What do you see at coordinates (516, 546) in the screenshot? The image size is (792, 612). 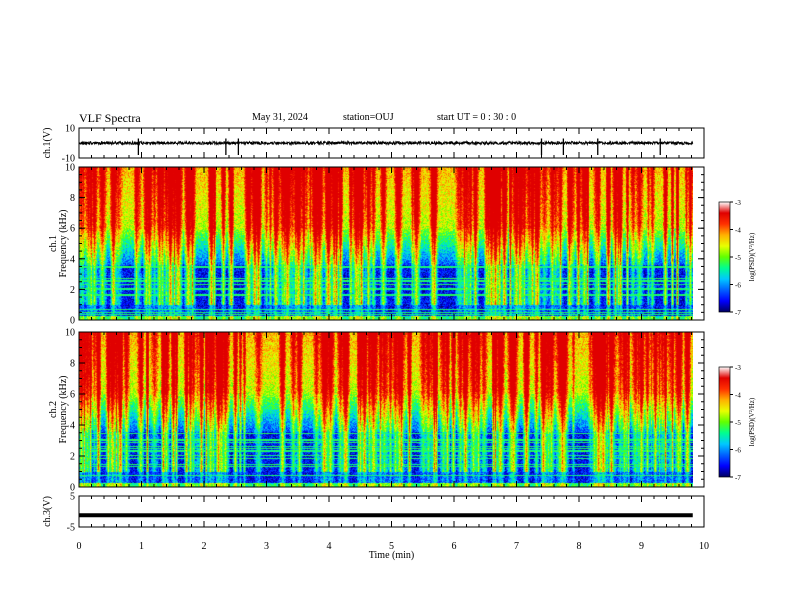 I see `x-tick-label: 7` at bounding box center [516, 546].